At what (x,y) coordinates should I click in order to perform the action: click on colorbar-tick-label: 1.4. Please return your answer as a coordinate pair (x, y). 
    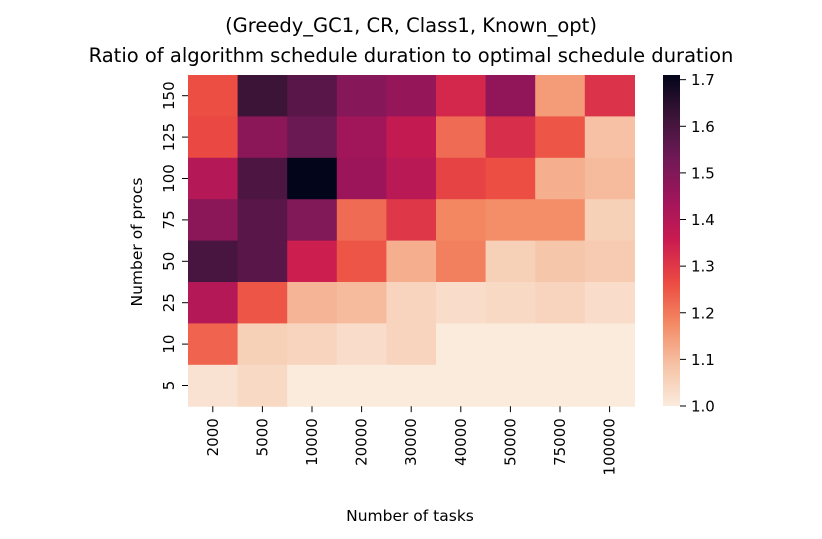
    Looking at the image, I should click on (703, 220).